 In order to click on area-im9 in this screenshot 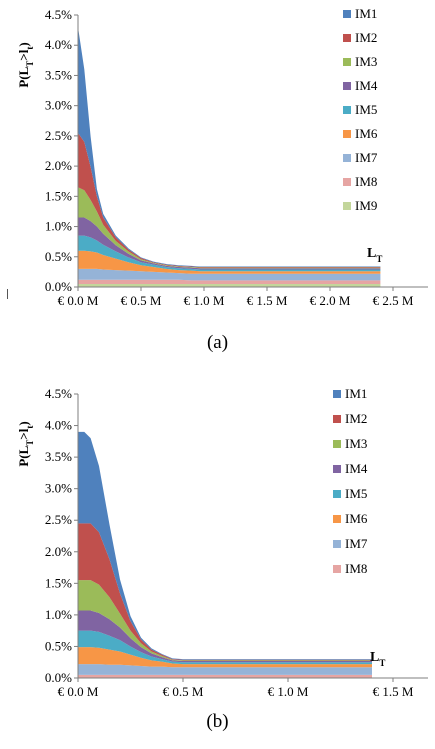, I will do `click(229, 285)`.